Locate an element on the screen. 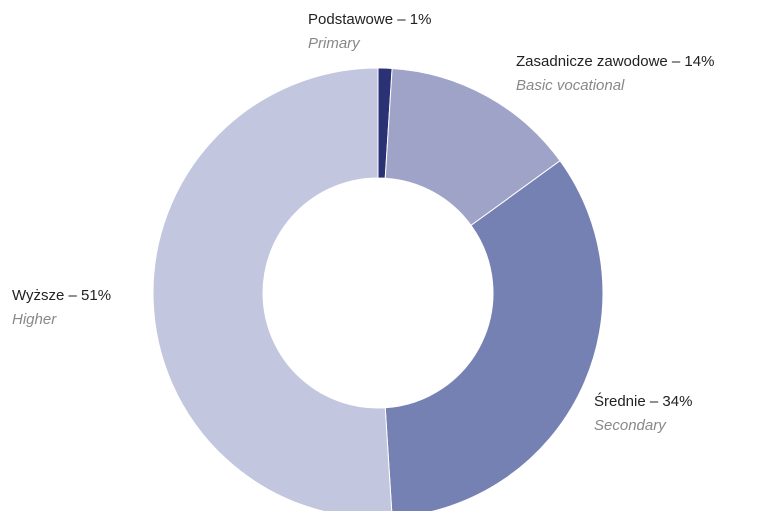 Image resolution: width=757 pixels, height=511 pixels. slice-label: Zasadnicze zawodowe – 14% is located at coordinates (615, 61).